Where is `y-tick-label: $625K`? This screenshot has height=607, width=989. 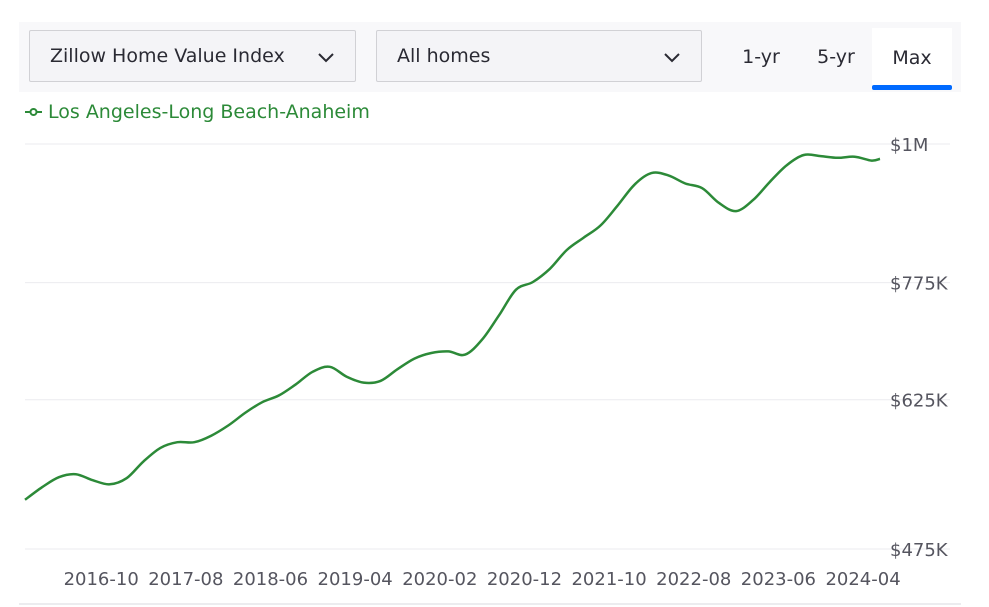
y-tick-label: $625K is located at coordinates (919, 401).